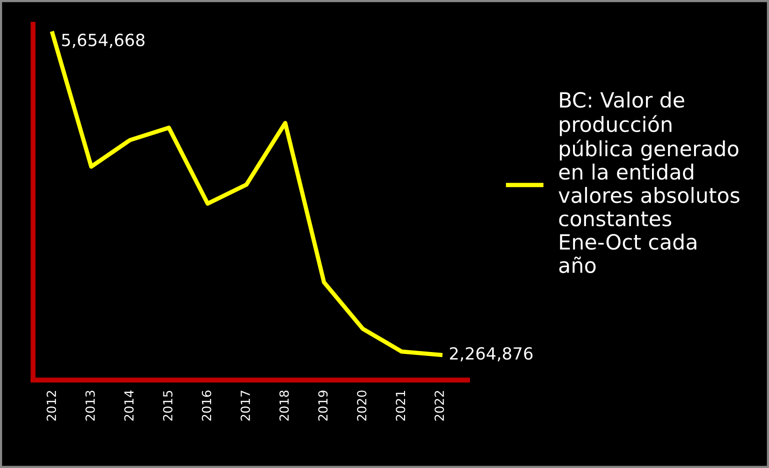  What do you see at coordinates (401, 405) in the screenshot?
I see `x-tick-label: 2021` at bounding box center [401, 405].